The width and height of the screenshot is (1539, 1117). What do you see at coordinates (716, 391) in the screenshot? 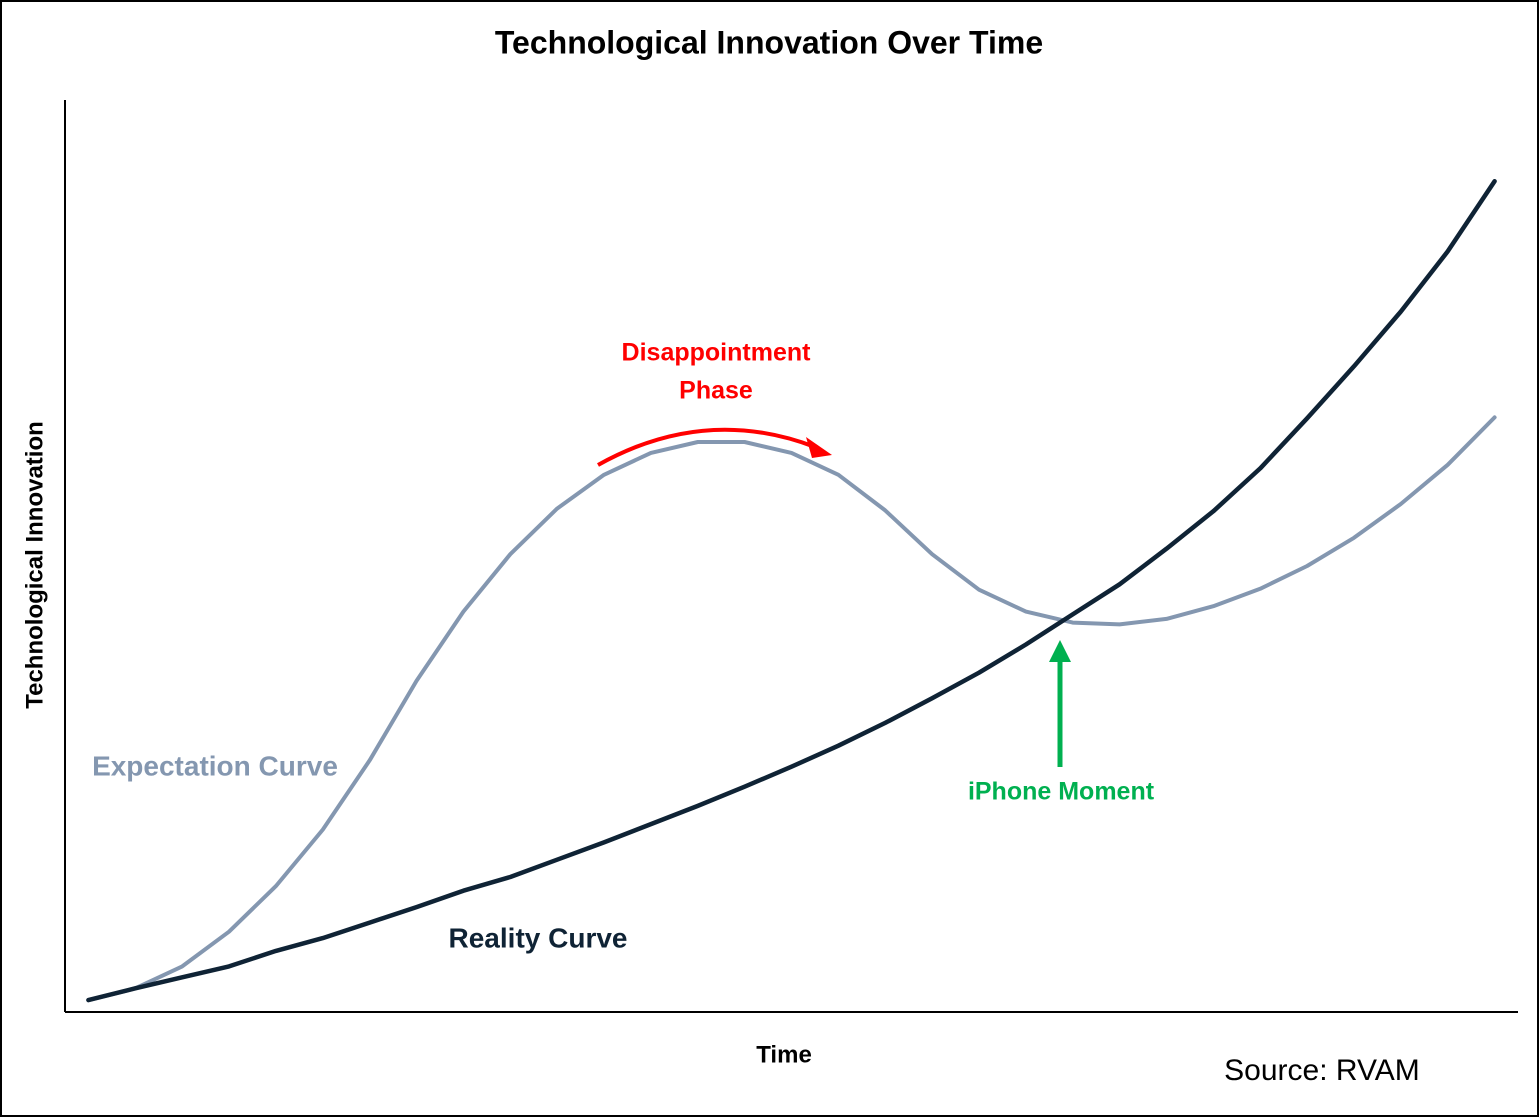
I see `annotation: Phase` at bounding box center [716, 391].